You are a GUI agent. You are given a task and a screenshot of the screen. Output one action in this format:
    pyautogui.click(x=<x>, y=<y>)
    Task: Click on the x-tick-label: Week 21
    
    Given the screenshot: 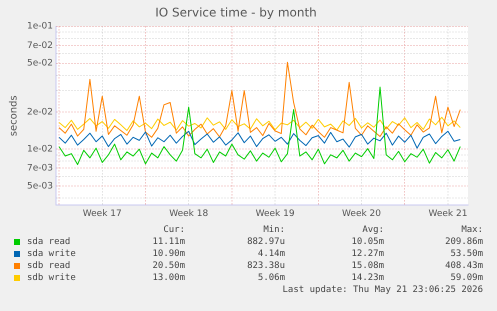 What is the action you would take?
    pyautogui.click(x=448, y=213)
    